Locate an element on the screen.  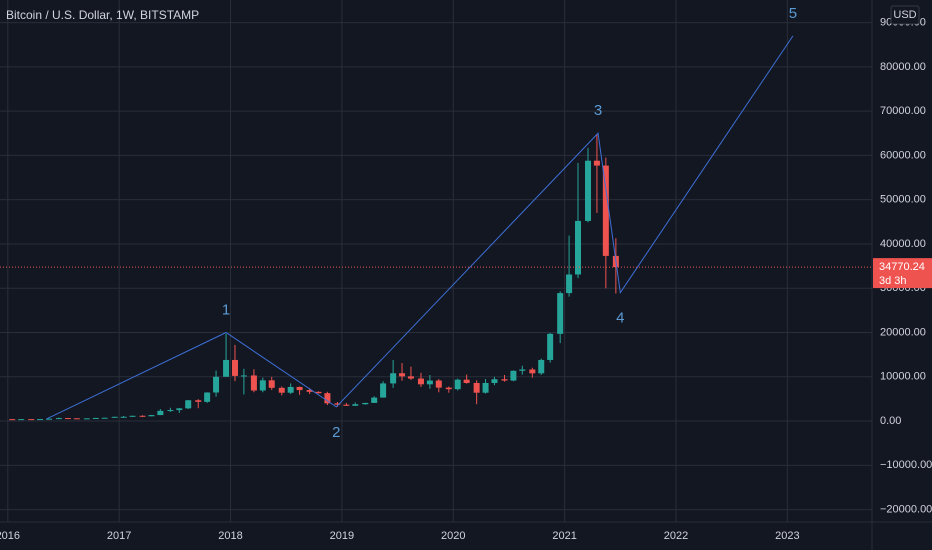
x-tick-label: 2020 is located at coordinates (453, 536).